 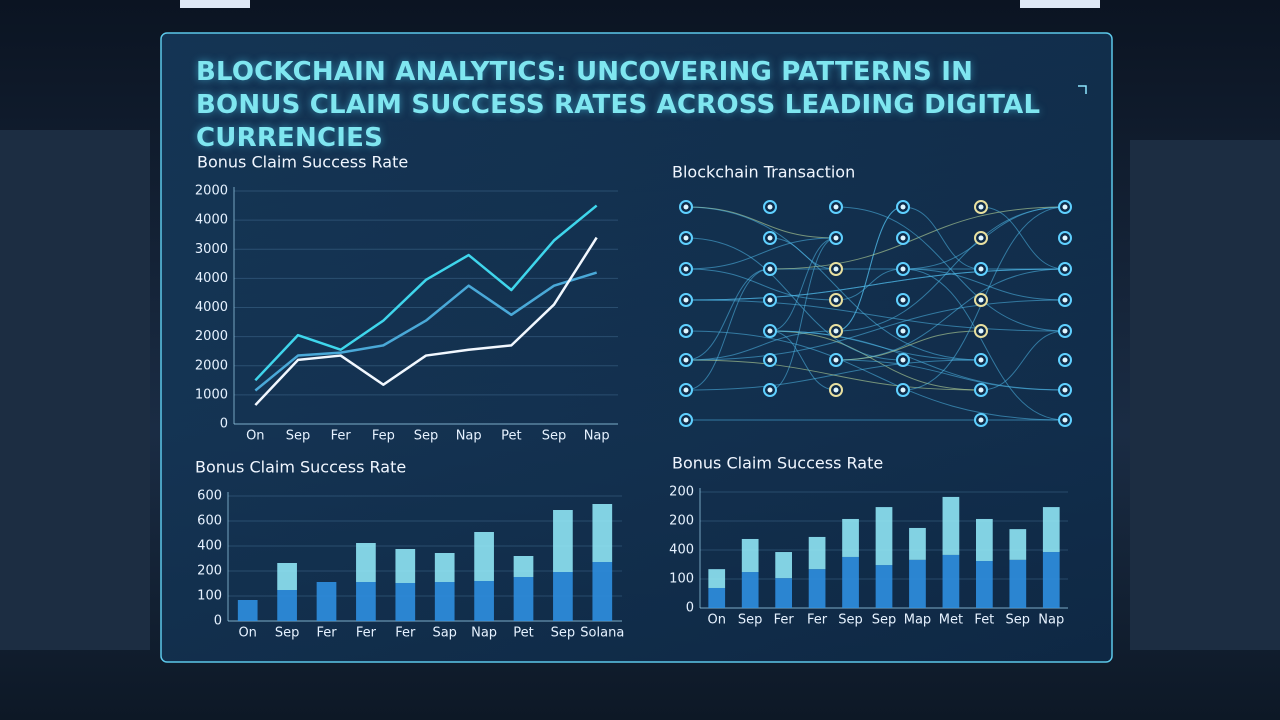 I want to click on x-tick-label: Met, so click(x=951, y=620).